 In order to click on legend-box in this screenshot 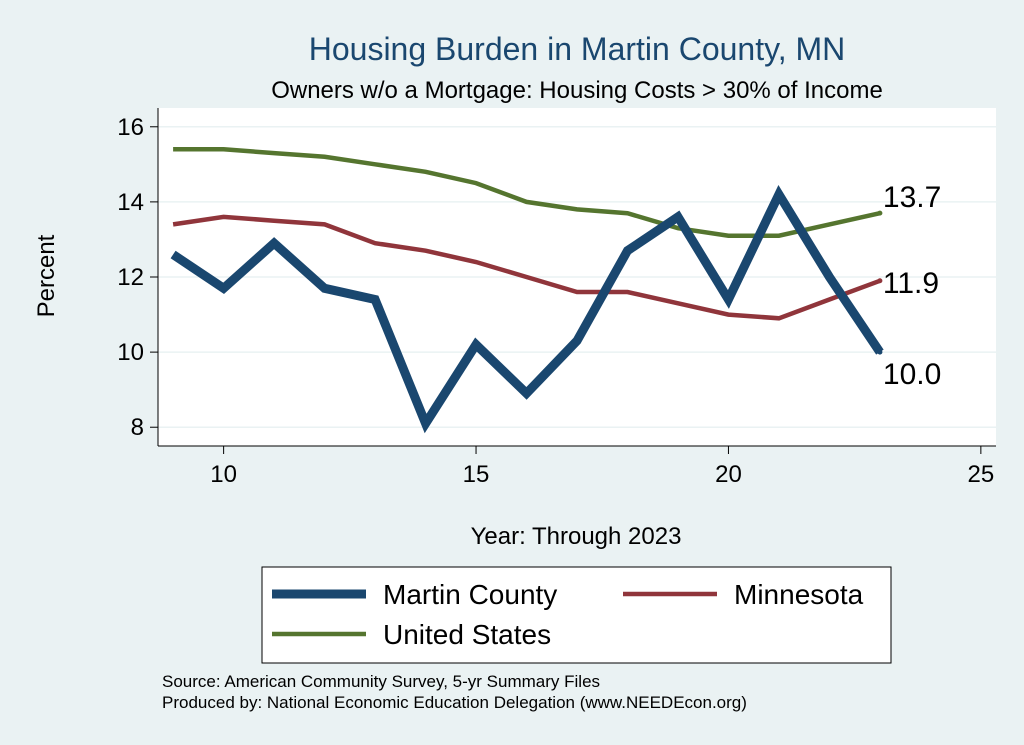, I will do `click(576, 615)`.